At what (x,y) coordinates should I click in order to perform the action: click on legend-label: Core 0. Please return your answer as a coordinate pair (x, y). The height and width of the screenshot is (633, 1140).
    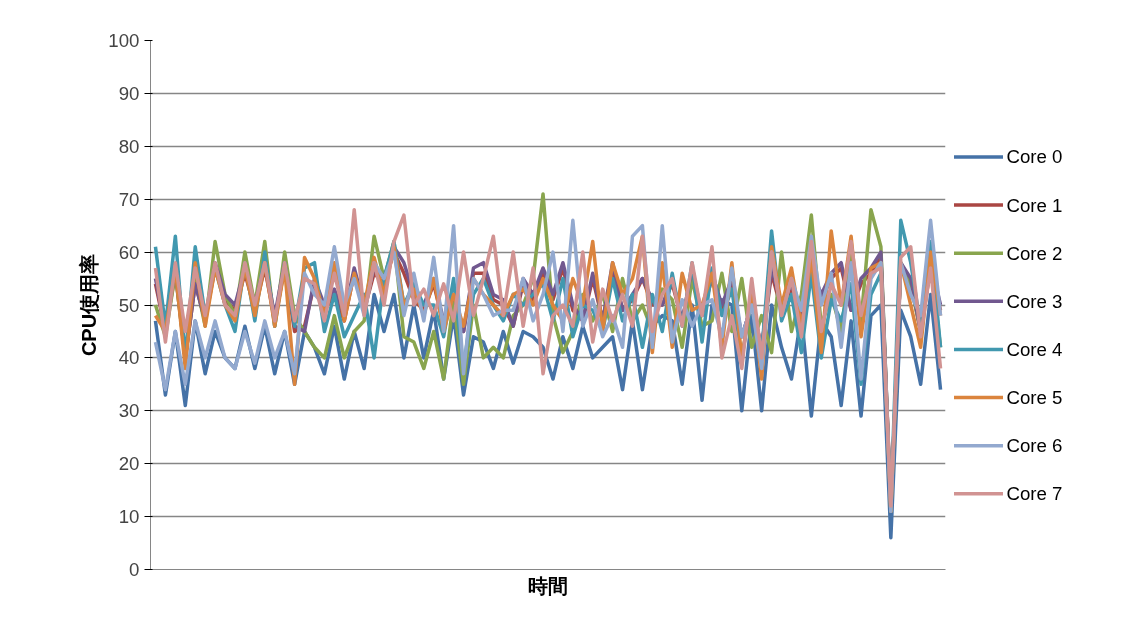
    Looking at the image, I should click on (1034, 157).